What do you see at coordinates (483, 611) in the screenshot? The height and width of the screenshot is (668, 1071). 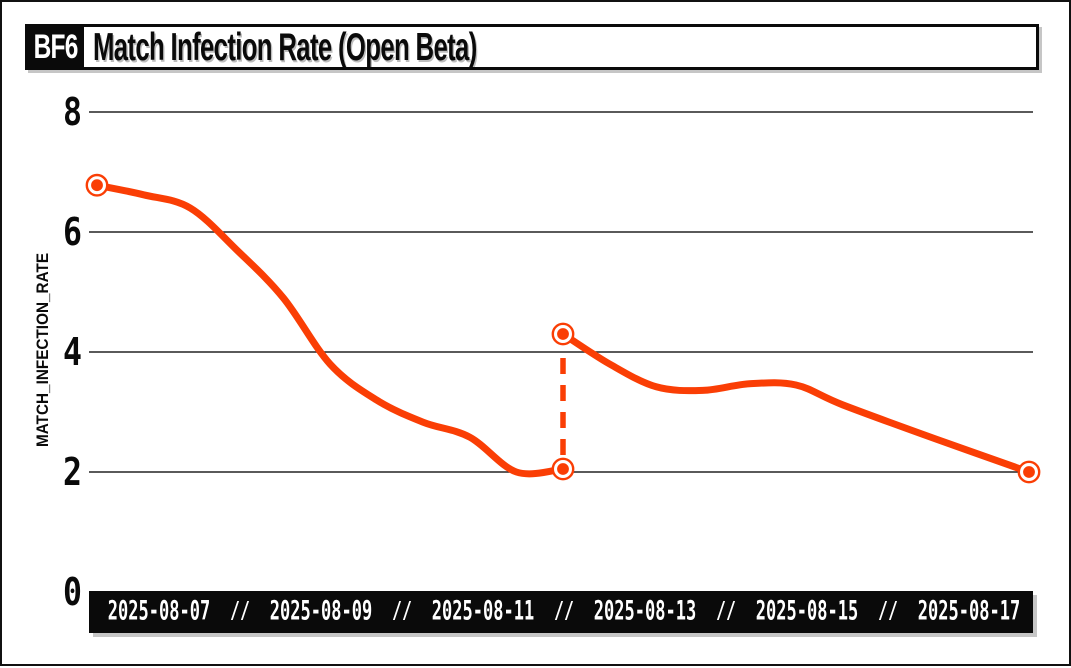 I see `x-axis-date-label: 2025-08-11` at bounding box center [483, 611].